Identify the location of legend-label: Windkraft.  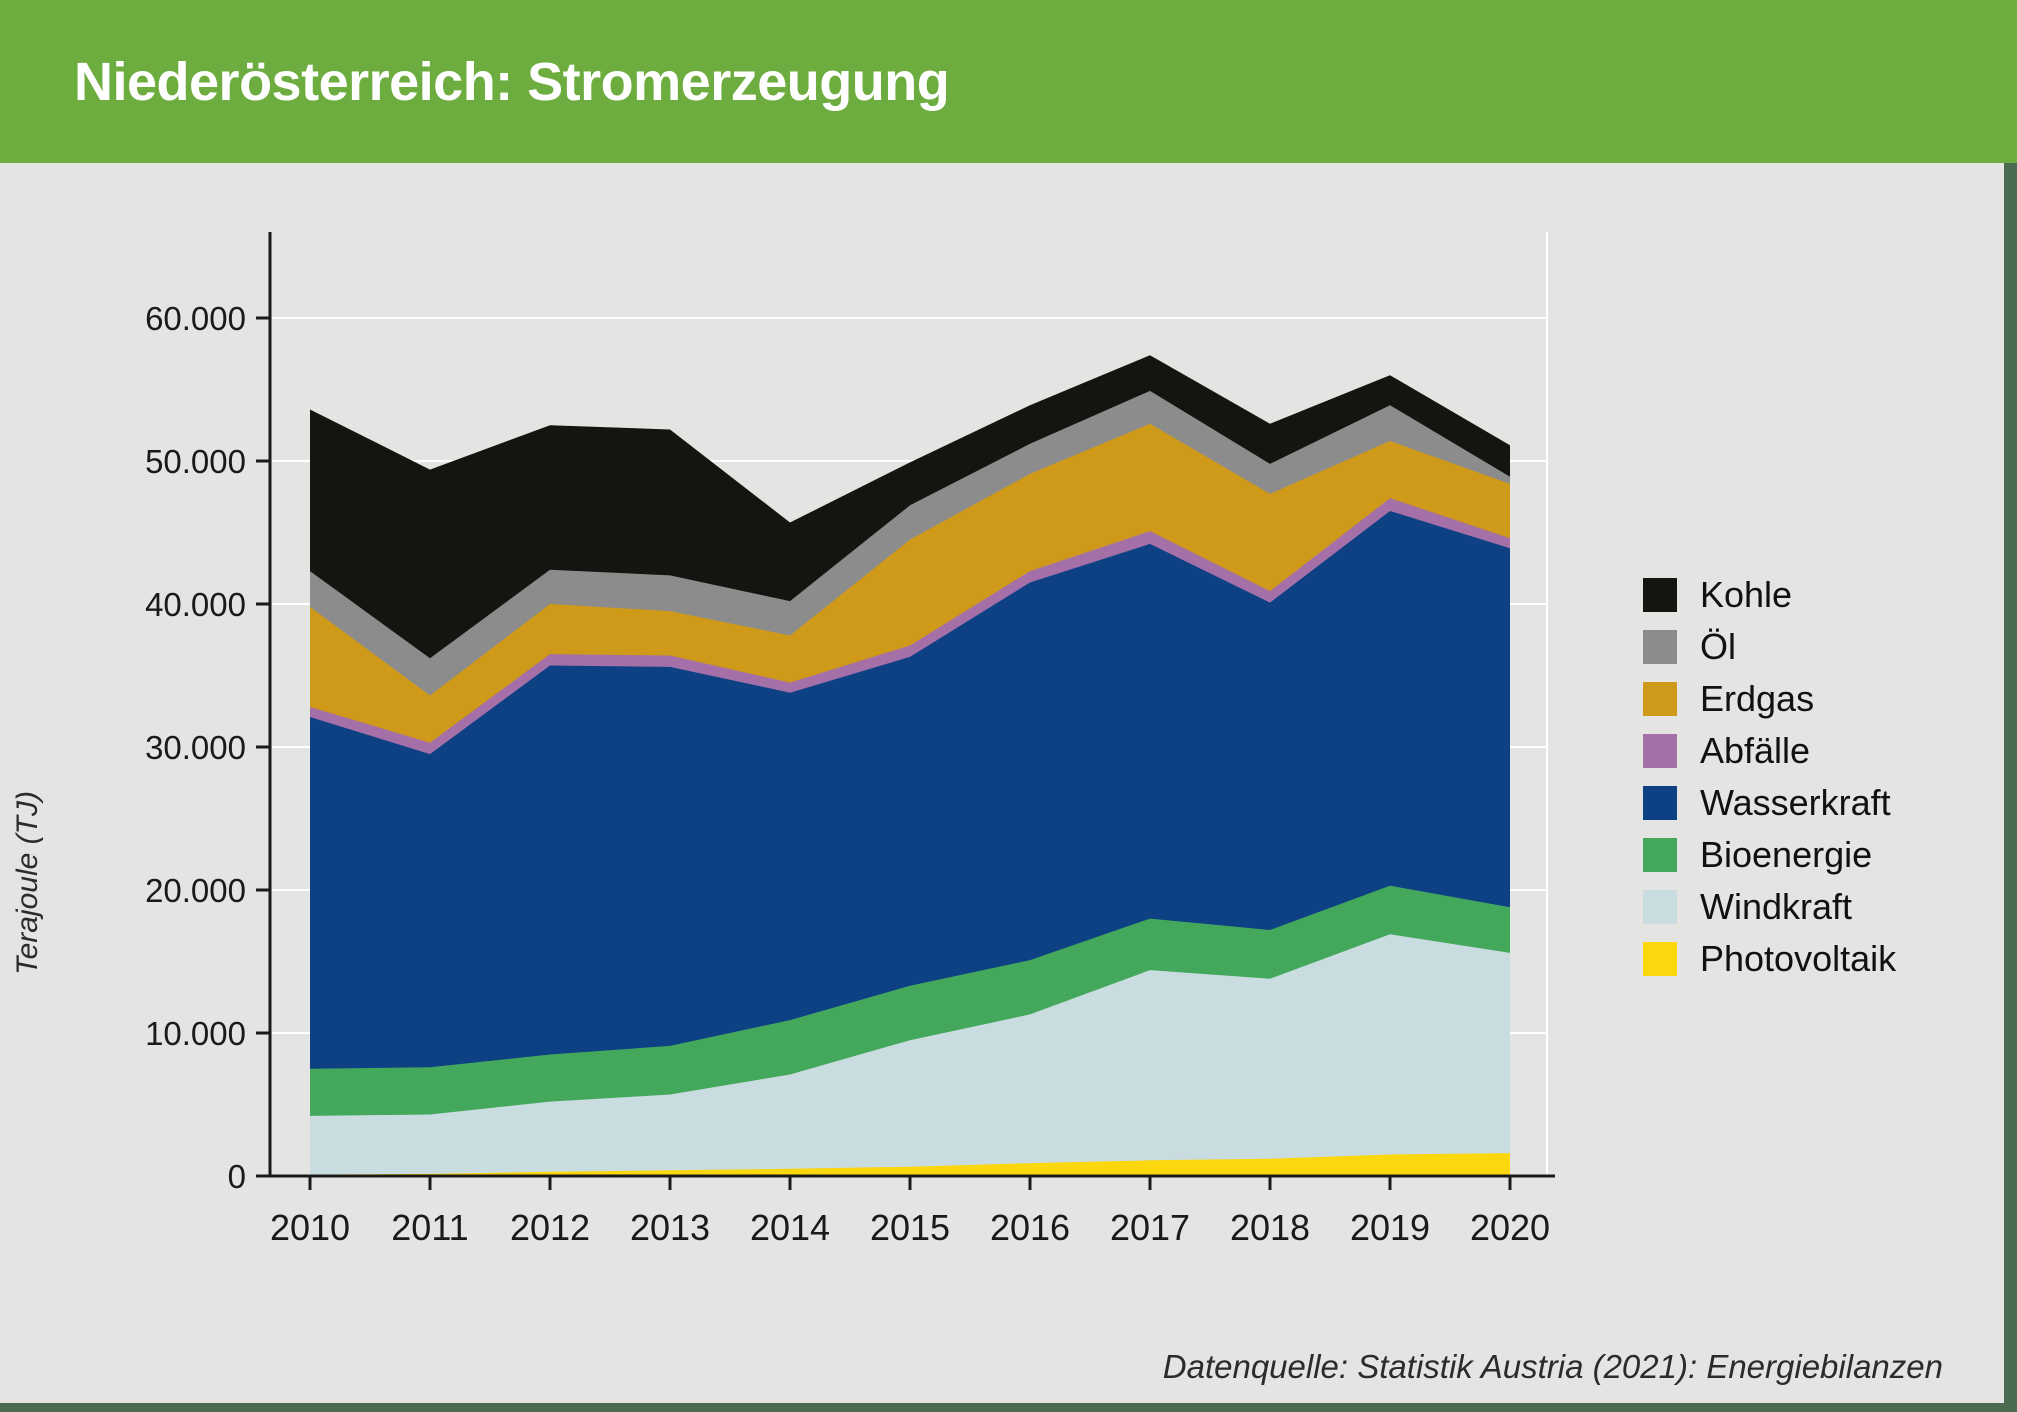
(1776, 906).